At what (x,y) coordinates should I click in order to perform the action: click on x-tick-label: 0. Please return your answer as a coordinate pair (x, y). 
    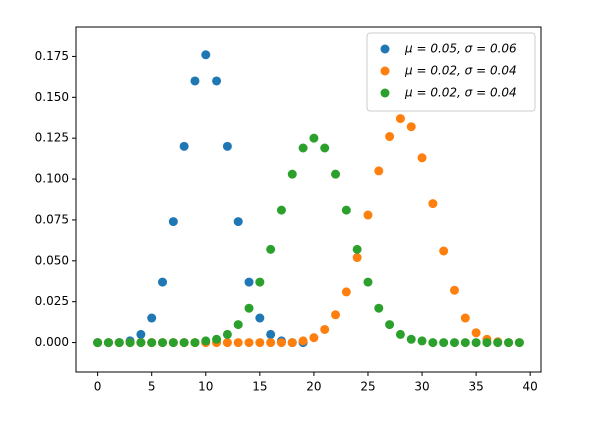
    Looking at the image, I should click on (98, 387).